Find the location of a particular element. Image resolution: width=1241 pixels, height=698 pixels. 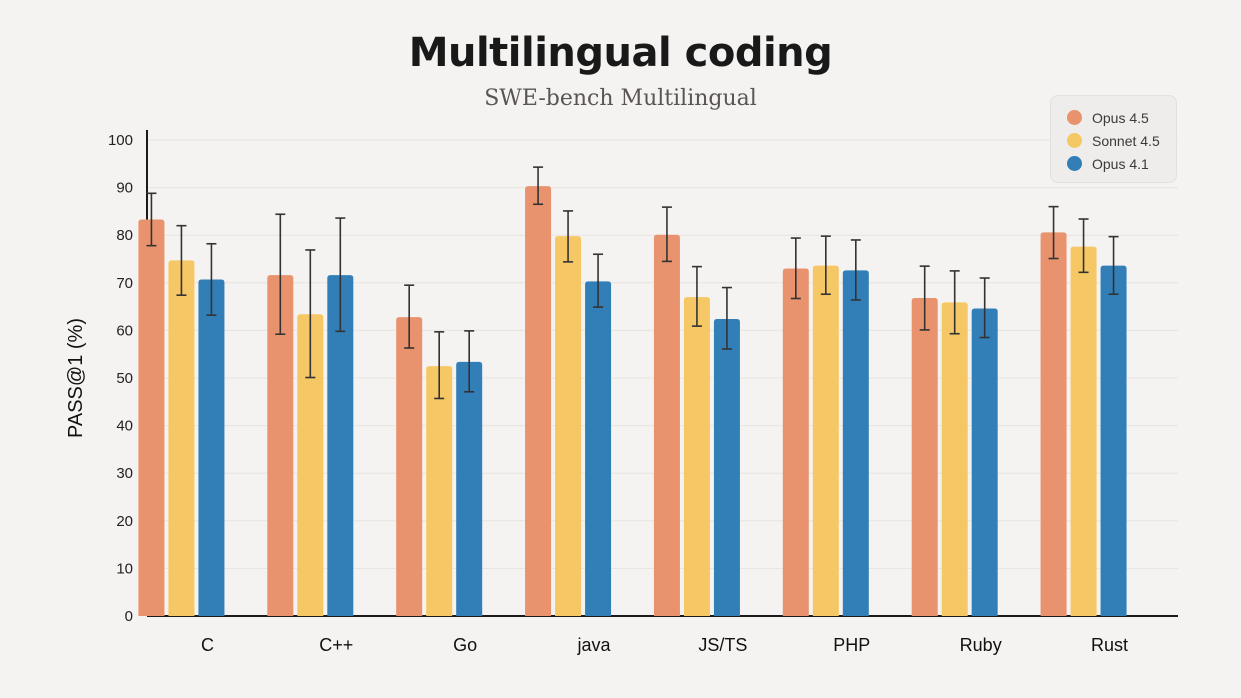

x-tick-label: java is located at coordinates (594, 645).